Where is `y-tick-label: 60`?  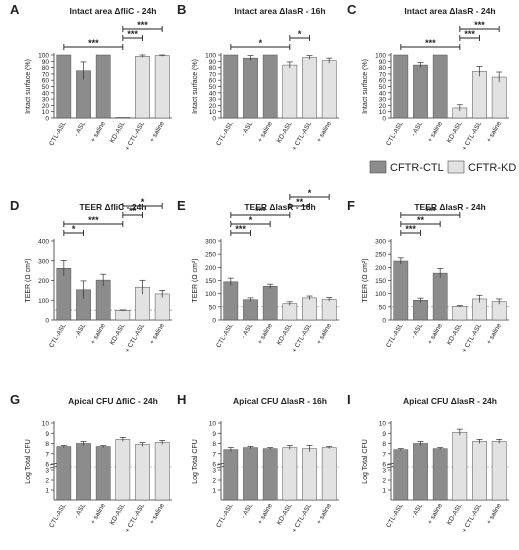 y-tick-label: 60 is located at coordinates (46, 81).